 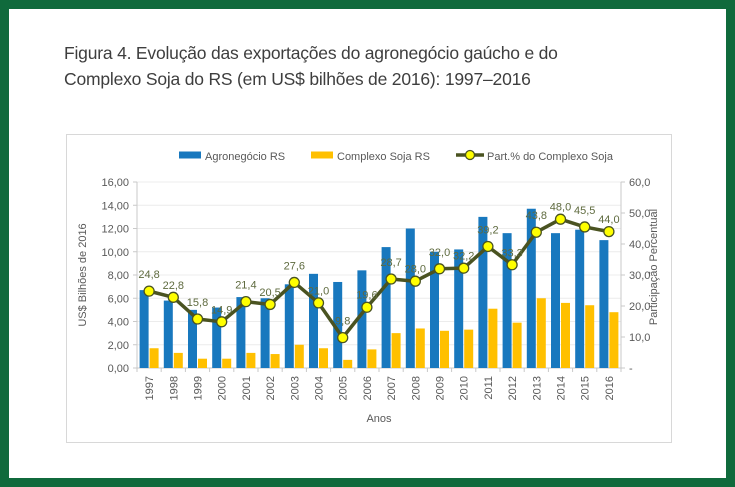 I want to click on legend-label-soja: Complexo Soja RS, so click(x=383, y=157).